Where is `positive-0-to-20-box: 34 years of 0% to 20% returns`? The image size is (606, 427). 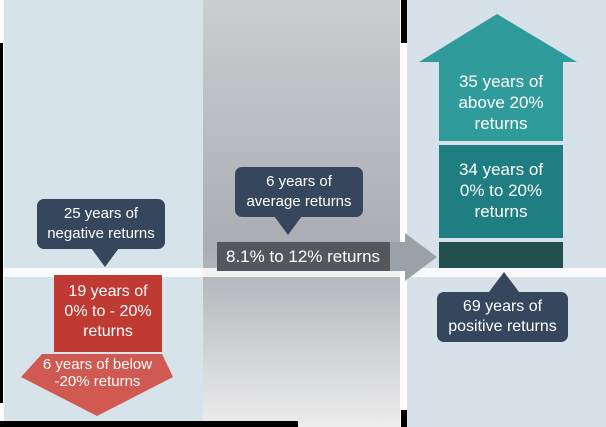 positive-0-to-20-box: 34 years of 0% to 20% returns is located at coordinates (501, 191).